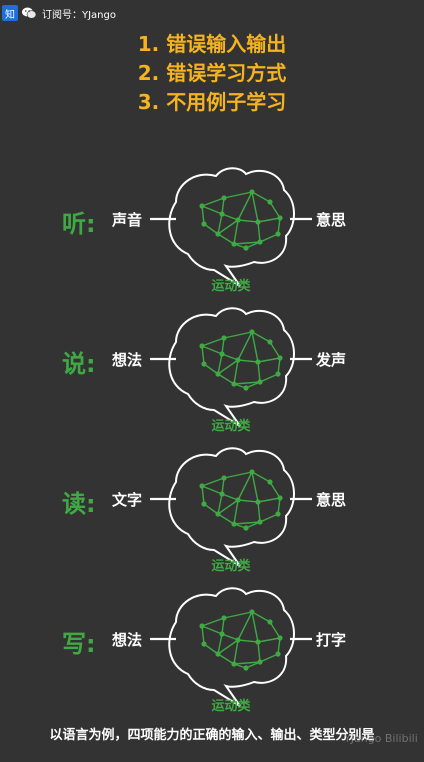  I want to click on input-label: 想法, so click(127, 360).